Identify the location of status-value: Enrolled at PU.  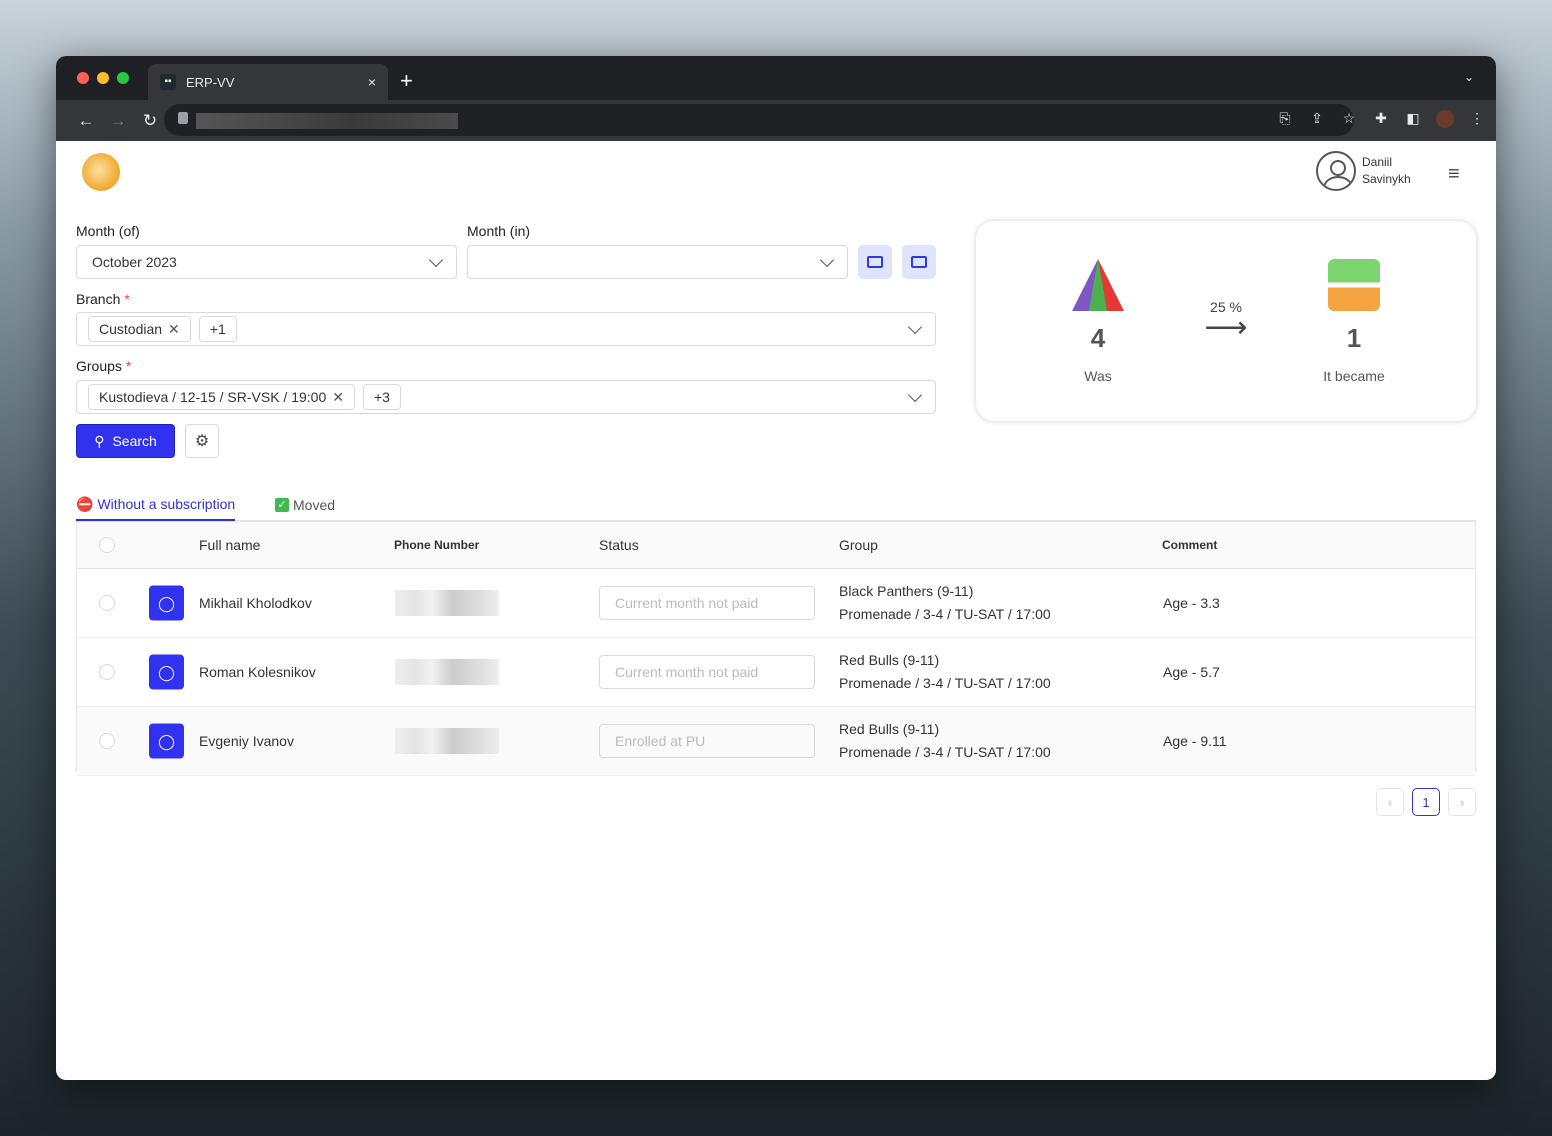
(660, 741).